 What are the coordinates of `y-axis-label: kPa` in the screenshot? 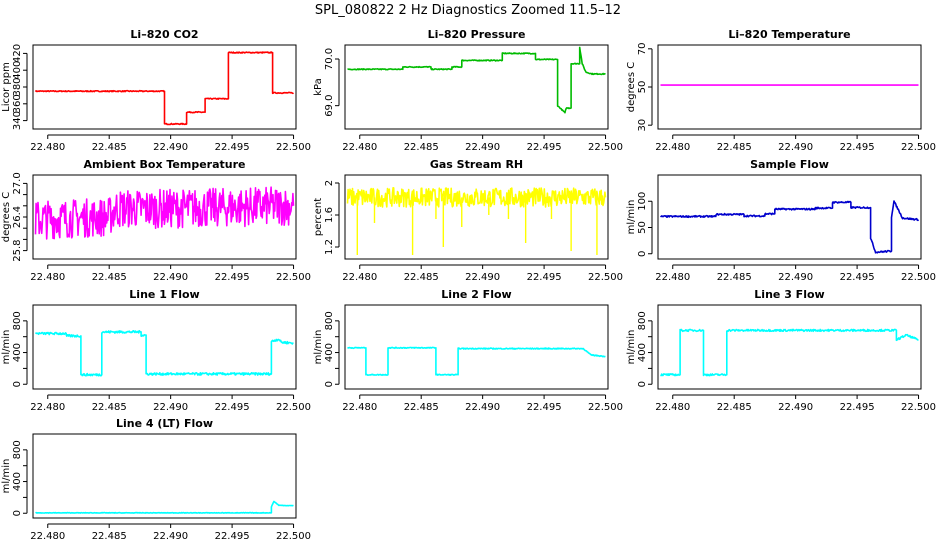 It's located at (318, 87).